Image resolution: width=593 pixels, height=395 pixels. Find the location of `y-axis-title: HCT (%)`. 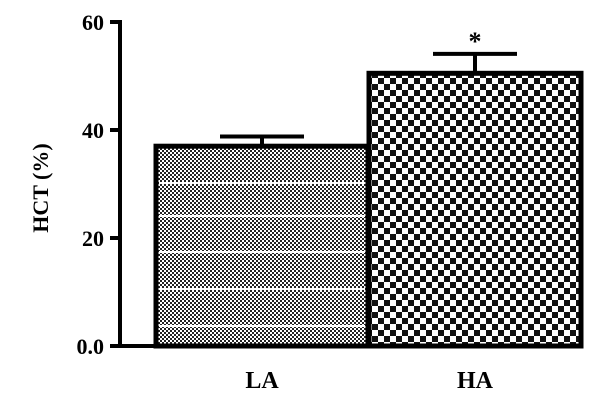

y-axis-title: HCT (%) is located at coordinates (40, 187).